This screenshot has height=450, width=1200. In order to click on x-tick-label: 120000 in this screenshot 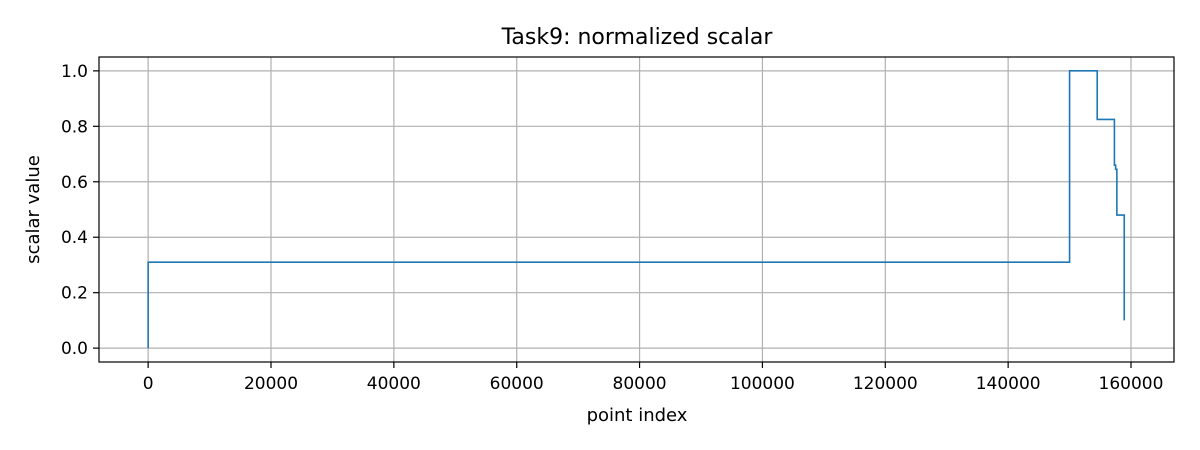, I will do `click(885, 384)`.